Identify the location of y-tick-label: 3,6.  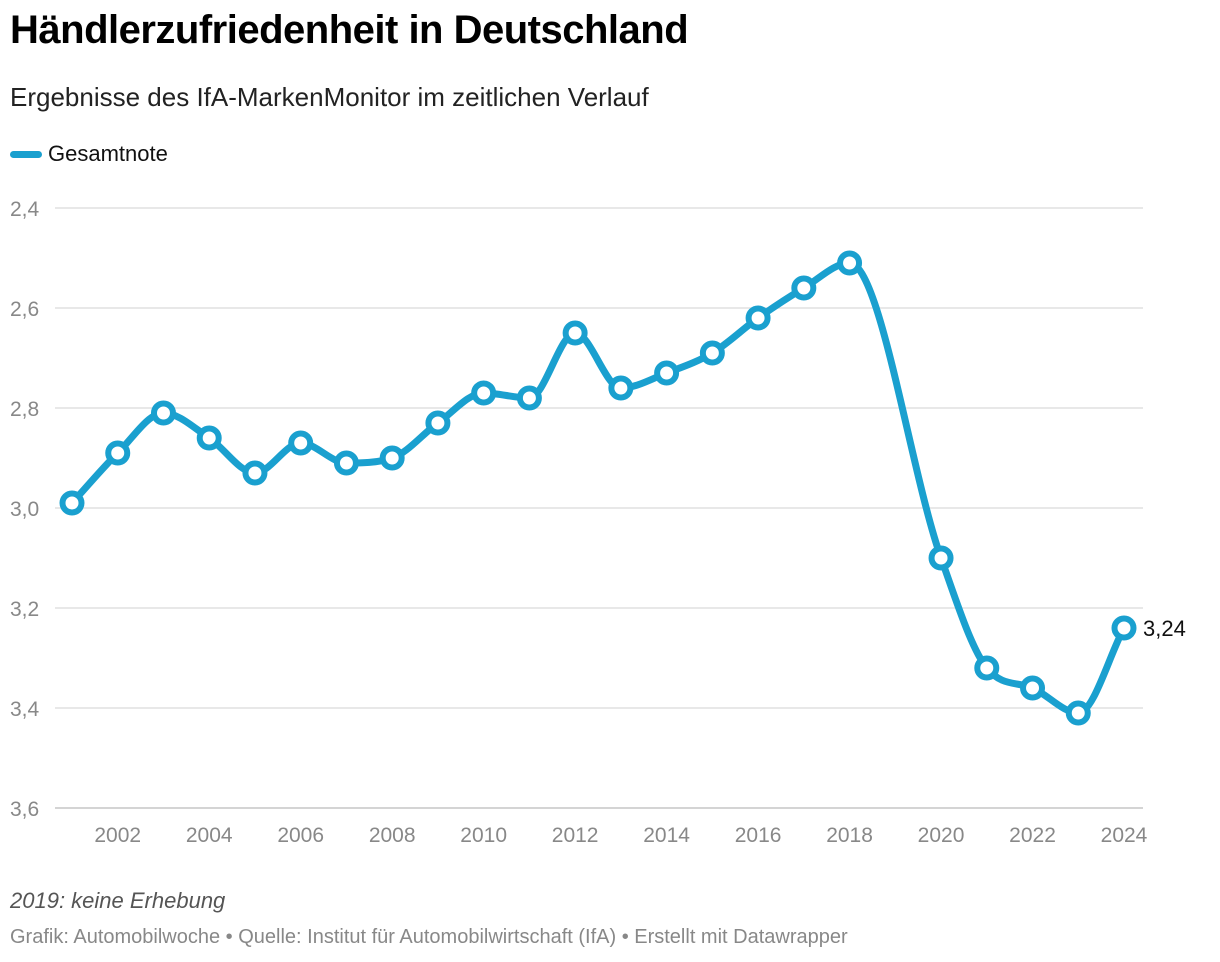
(24, 809).